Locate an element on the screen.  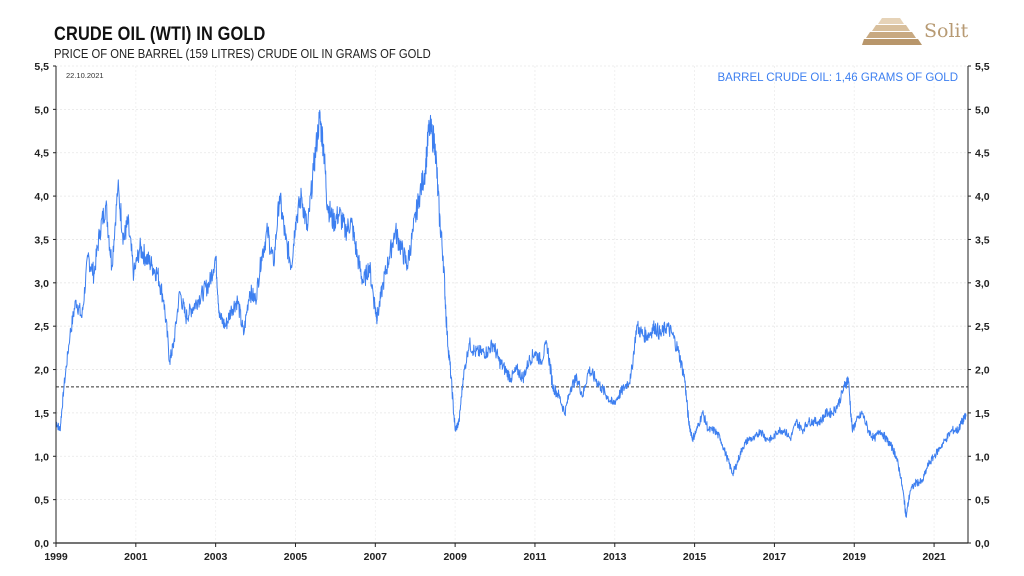
x-tick-label: 2019 is located at coordinates (855, 557).